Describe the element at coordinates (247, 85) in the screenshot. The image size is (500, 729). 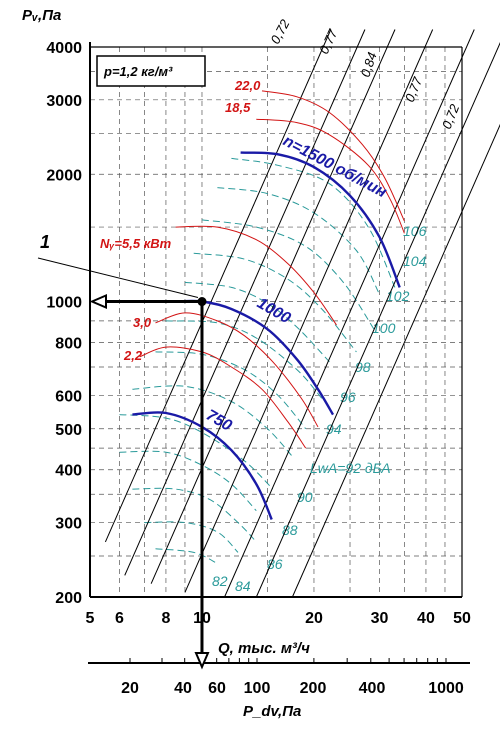
I see `power-label: 22,0` at that location.